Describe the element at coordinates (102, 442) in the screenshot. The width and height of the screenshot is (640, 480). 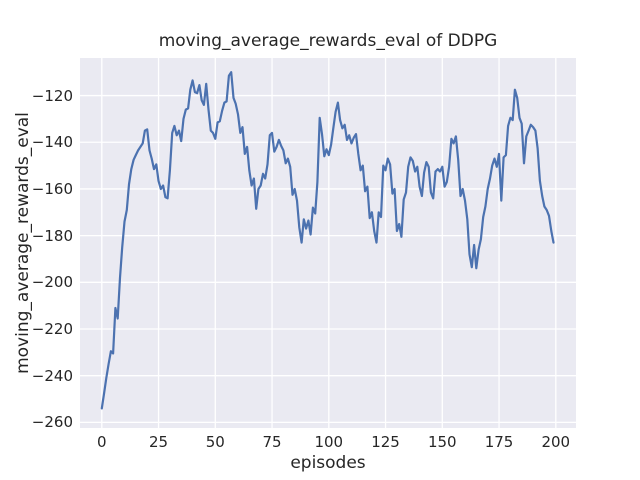
I see `x-tick-label: 0` at that location.